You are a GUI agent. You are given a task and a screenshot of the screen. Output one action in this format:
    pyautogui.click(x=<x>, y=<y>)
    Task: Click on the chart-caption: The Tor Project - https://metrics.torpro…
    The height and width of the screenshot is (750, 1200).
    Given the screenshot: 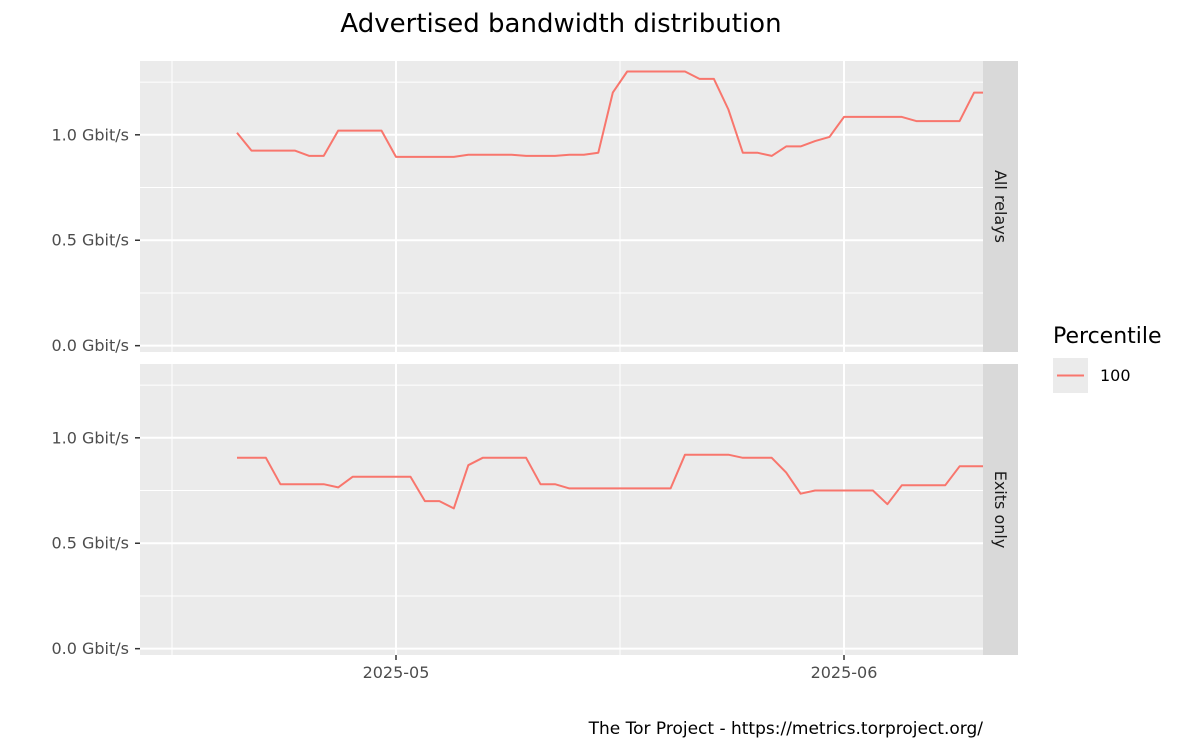 What is the action you would take?
    pyautogui.click(x=786, y=729)
    